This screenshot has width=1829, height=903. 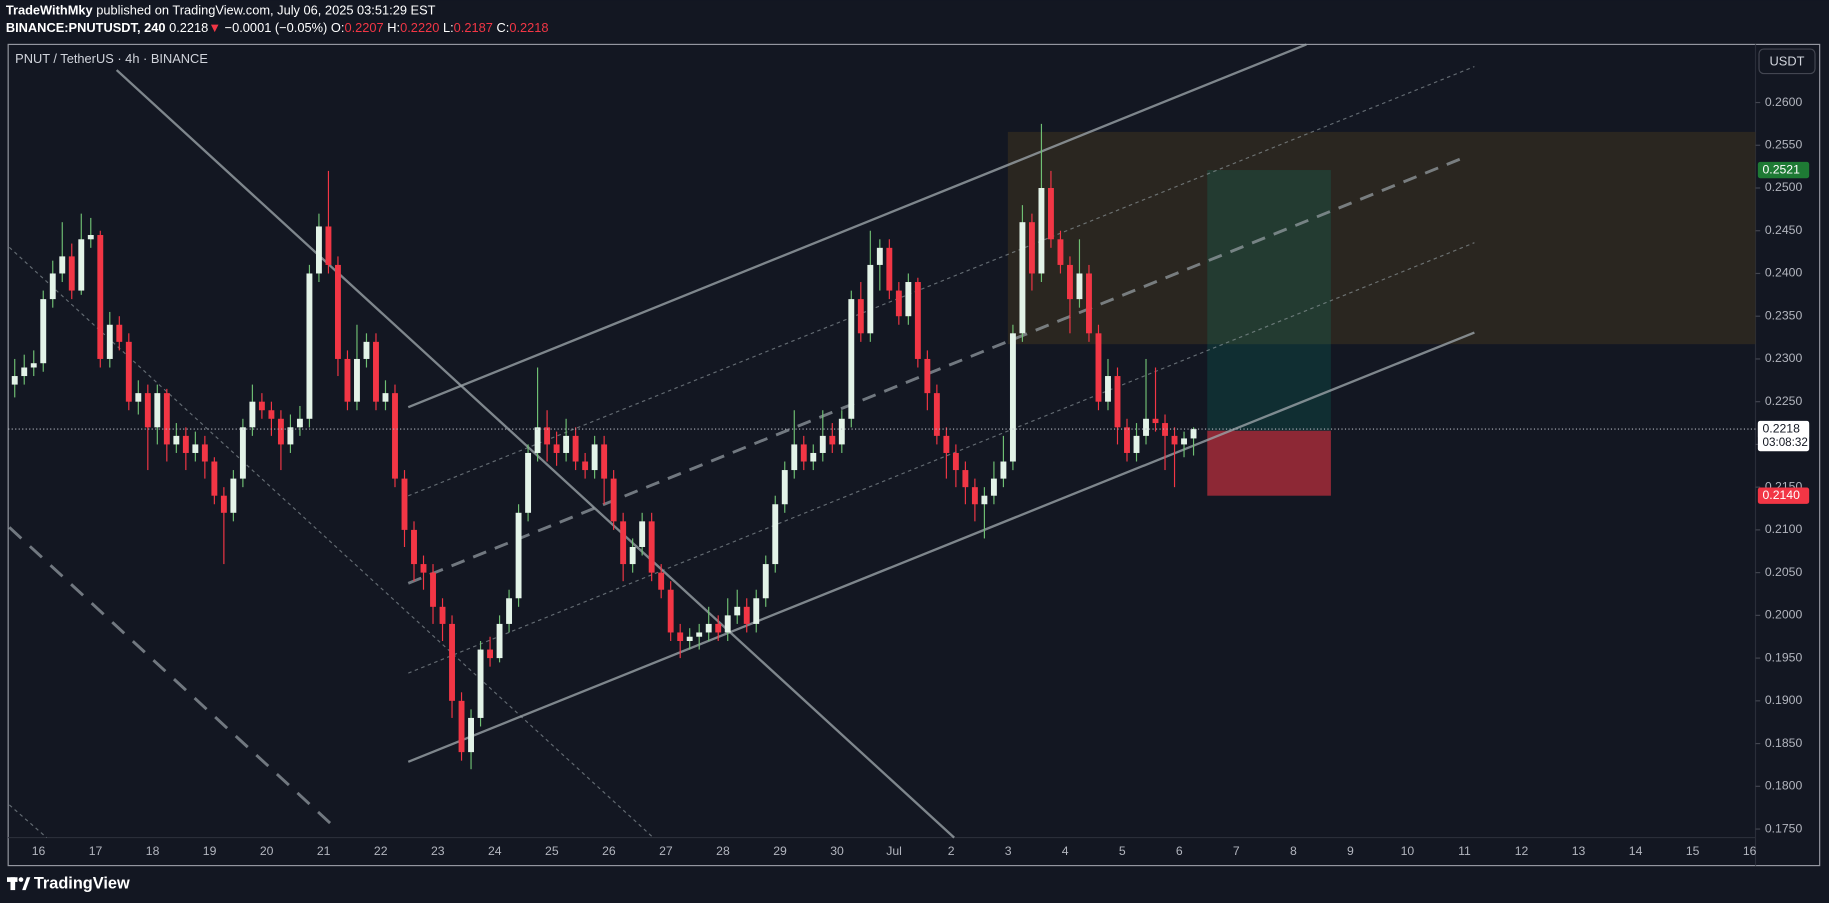 What do you see at coordinates (1784, 529) in the screenshot?
I see `y-tick-label: 0.2100` at bounding box center [1784, 529].